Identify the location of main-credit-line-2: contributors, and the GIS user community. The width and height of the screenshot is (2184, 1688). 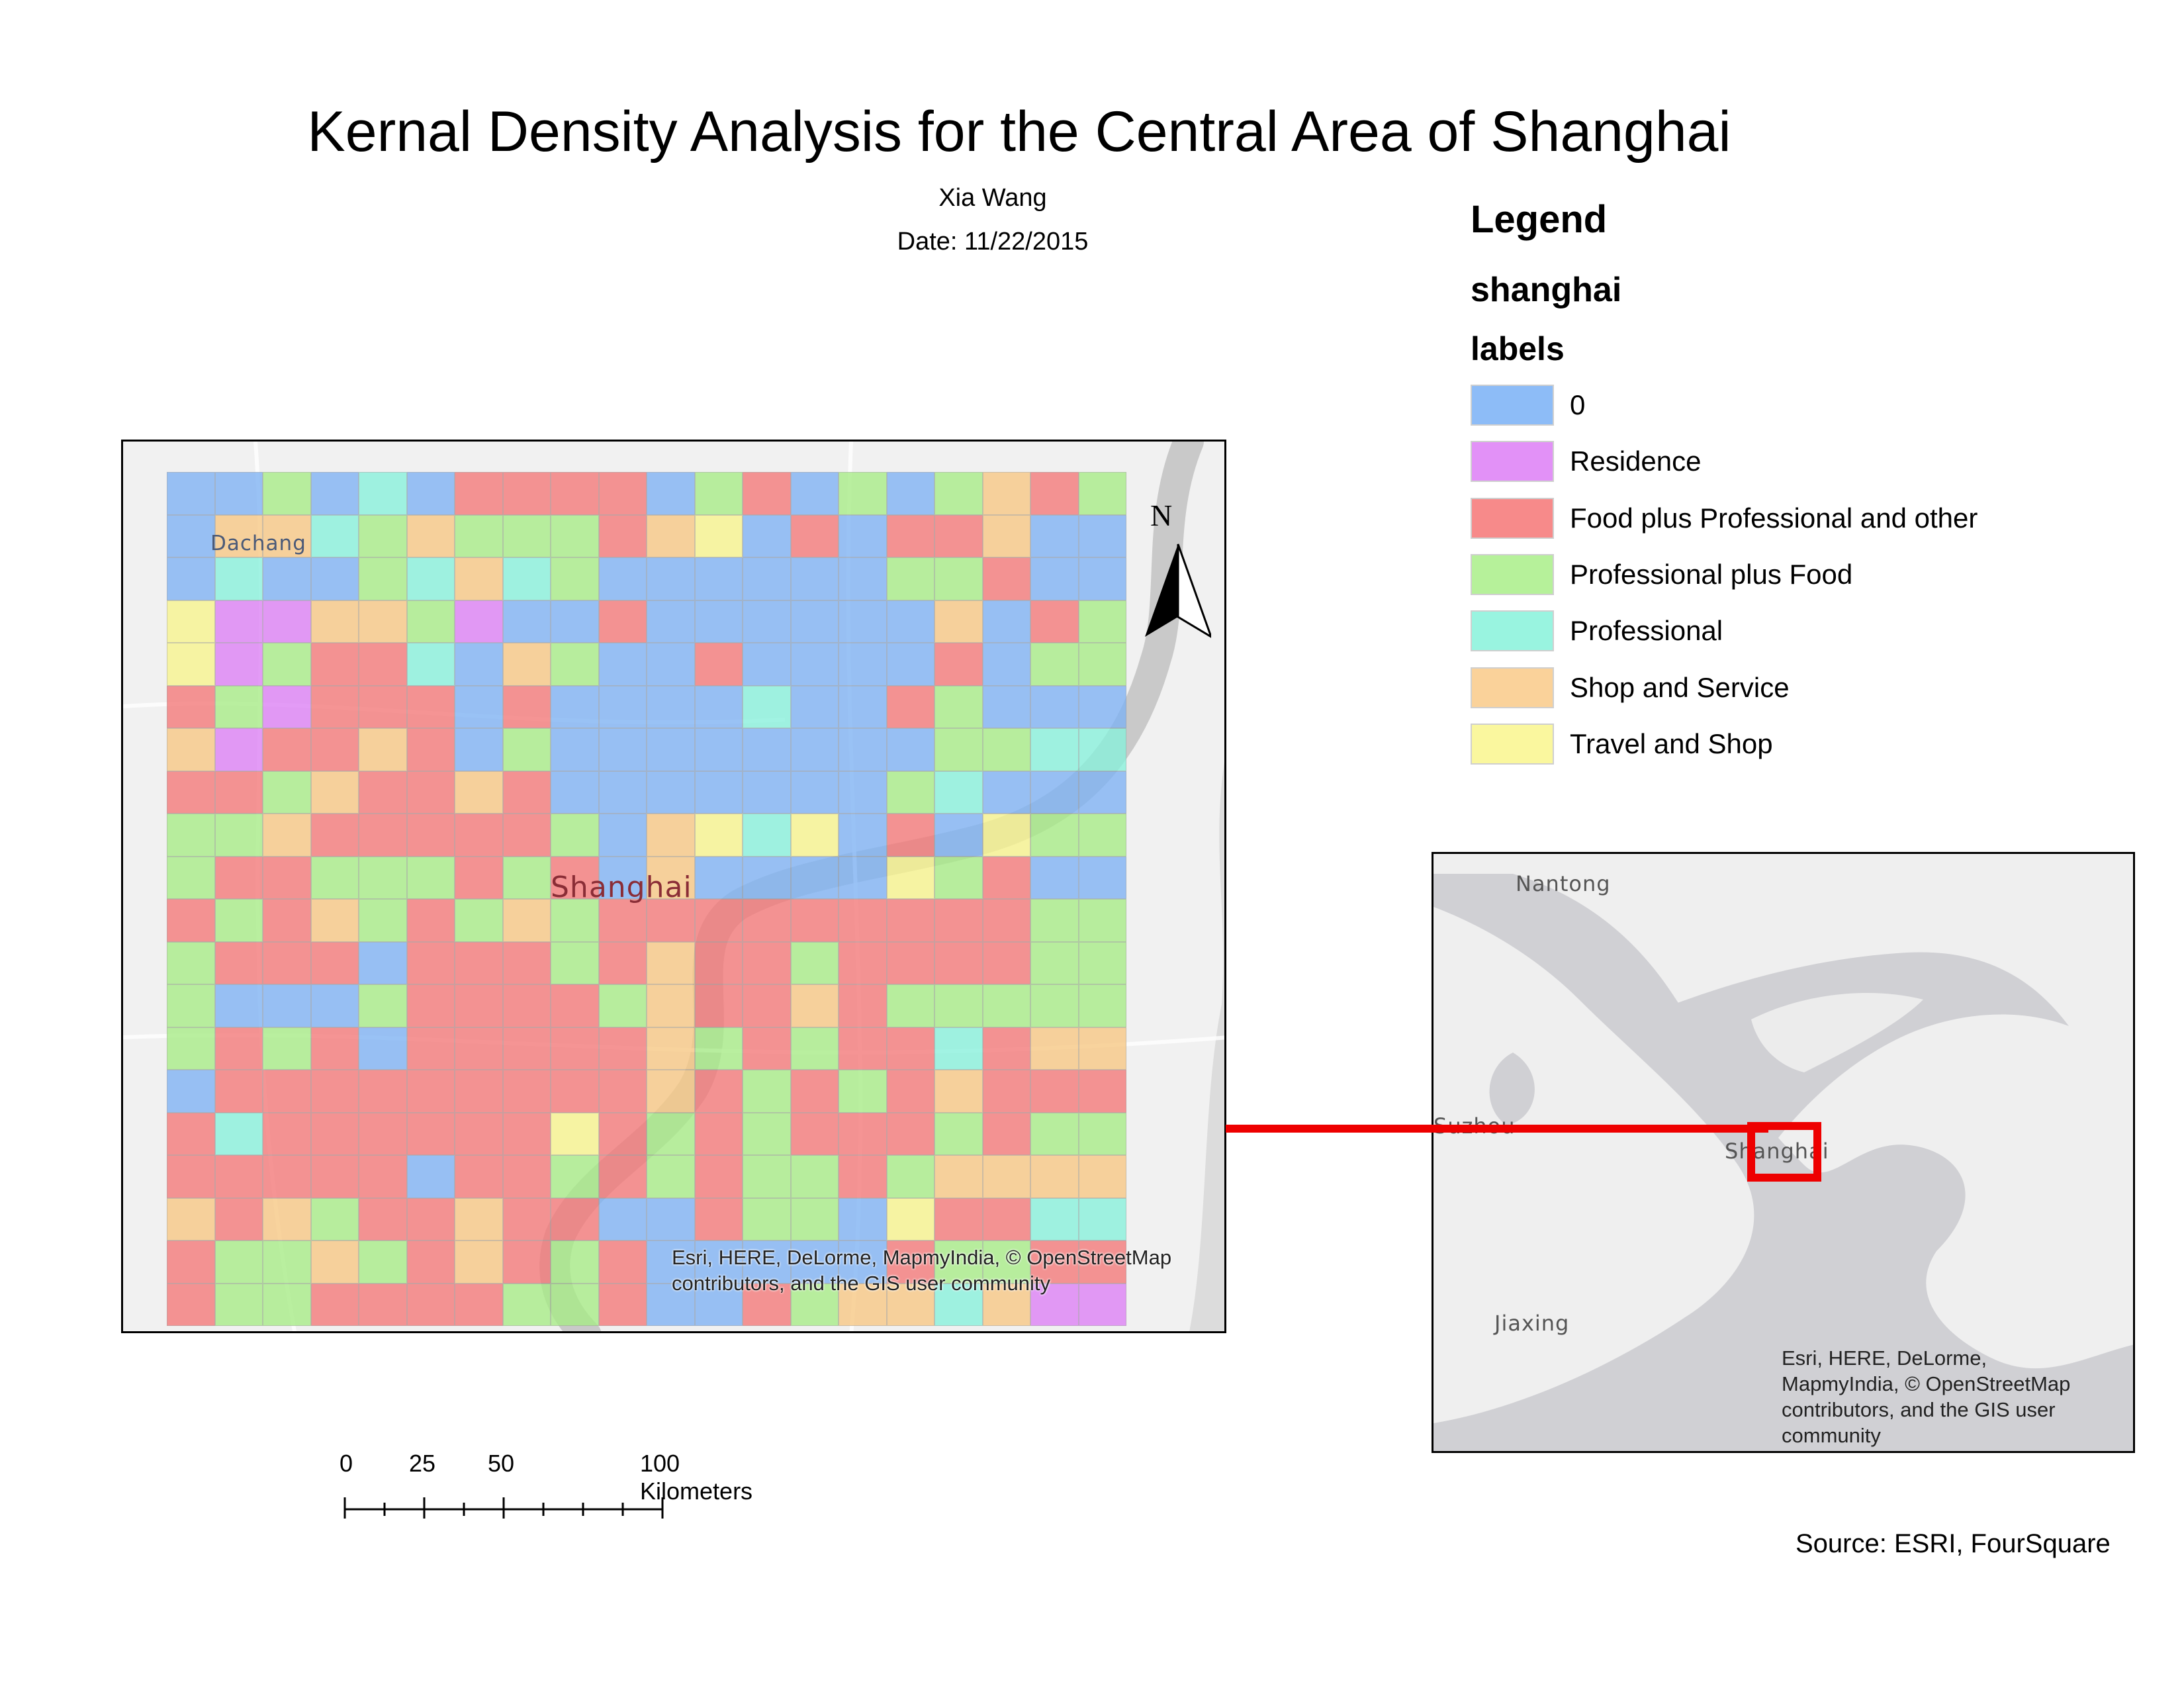
(862, 1283).